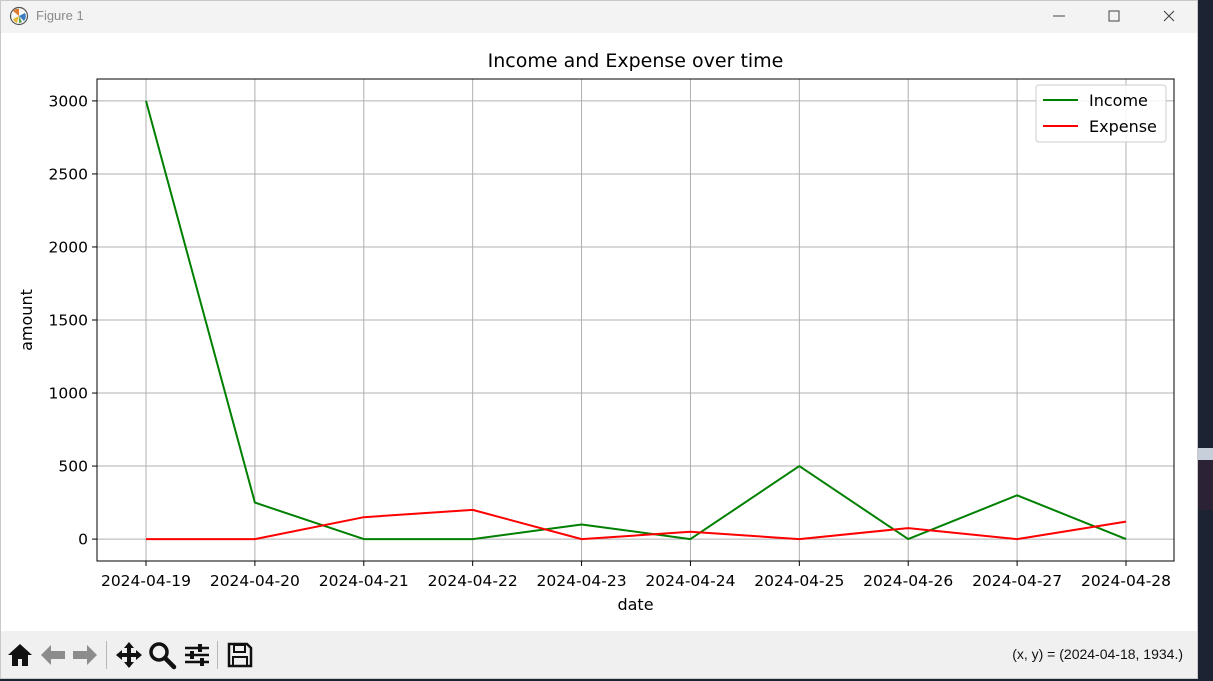 The width and height of the screenshot is (1213, 681). Describe the element at coordinates (68, 394) in the screenshot. I see `y-tick-label: 1000` at that location.